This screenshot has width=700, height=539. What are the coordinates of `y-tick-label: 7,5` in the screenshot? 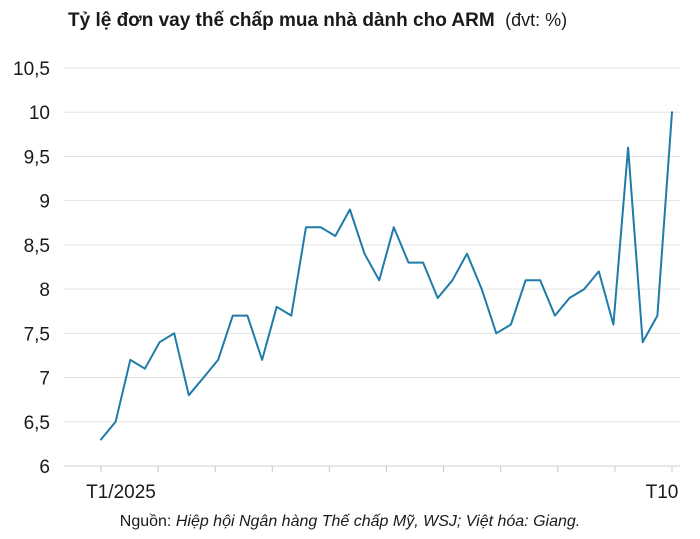 It's located at (37, 334).